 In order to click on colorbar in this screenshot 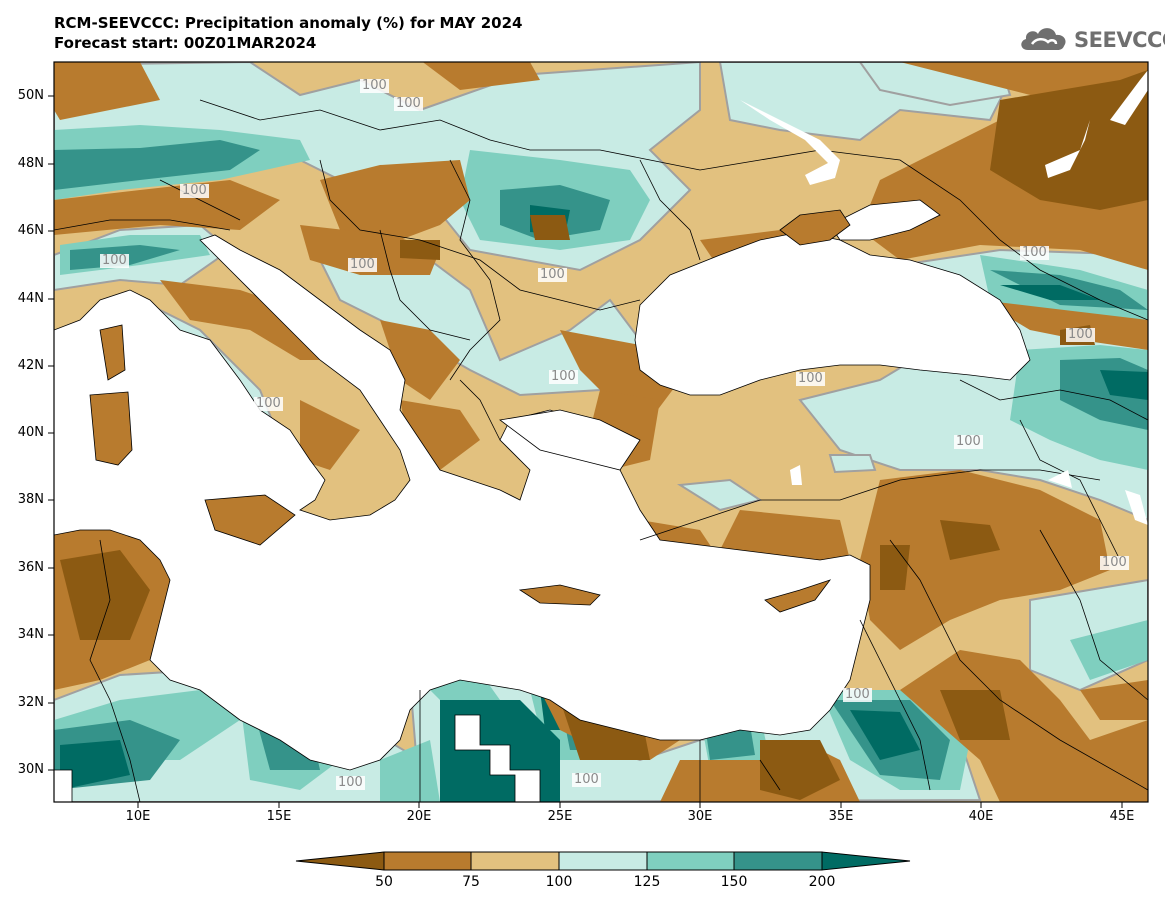, I will do `click(603, 861)`.